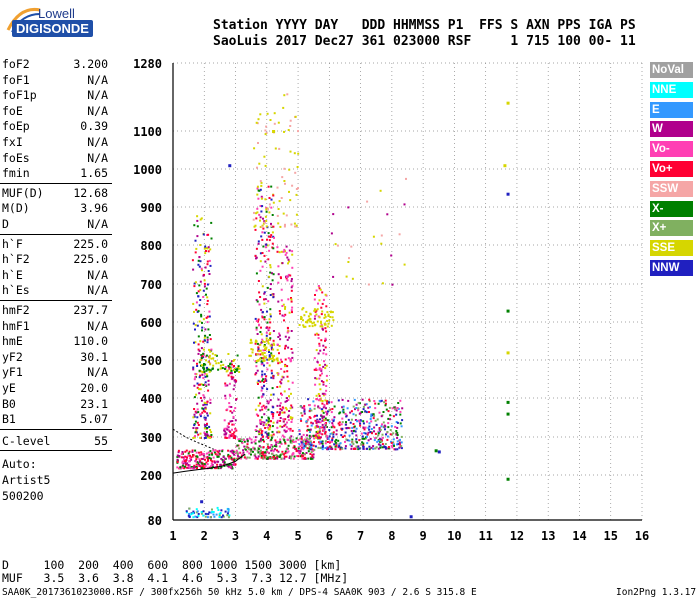 Image resolution: width=700 pixels, height=600 pixels. Describe the element at coordinates (56, 13) in the screenshot. I see `logo-lowell-text: Lowell` at that location.